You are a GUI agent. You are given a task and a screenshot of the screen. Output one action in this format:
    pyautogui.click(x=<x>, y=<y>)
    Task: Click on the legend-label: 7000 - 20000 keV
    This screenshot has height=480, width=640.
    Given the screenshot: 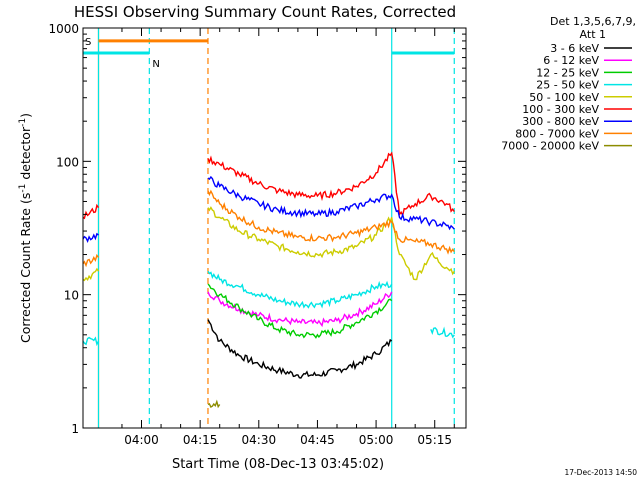 What is the action you would take?
    pyautogui.click(x=550, y=146)
    